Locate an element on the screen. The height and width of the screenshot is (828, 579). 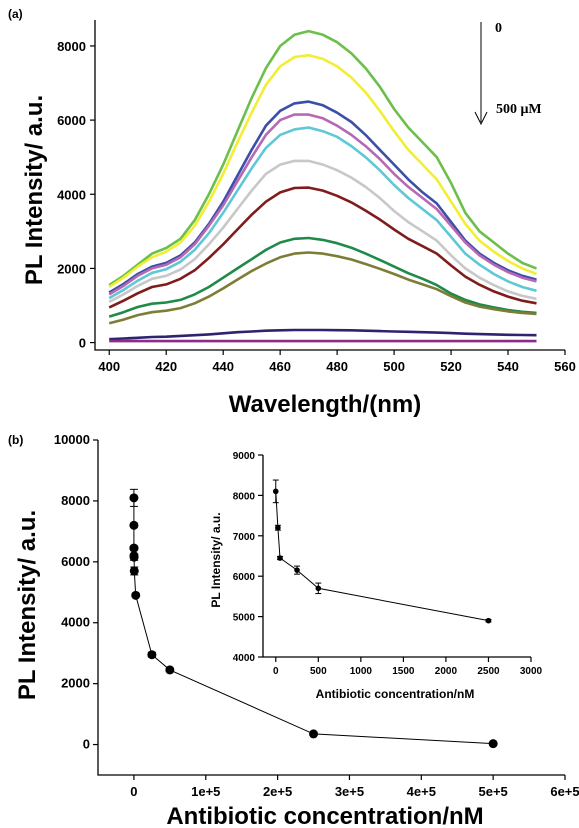
arrow-end-label: 500 μM is located at coordinates (519, 109).